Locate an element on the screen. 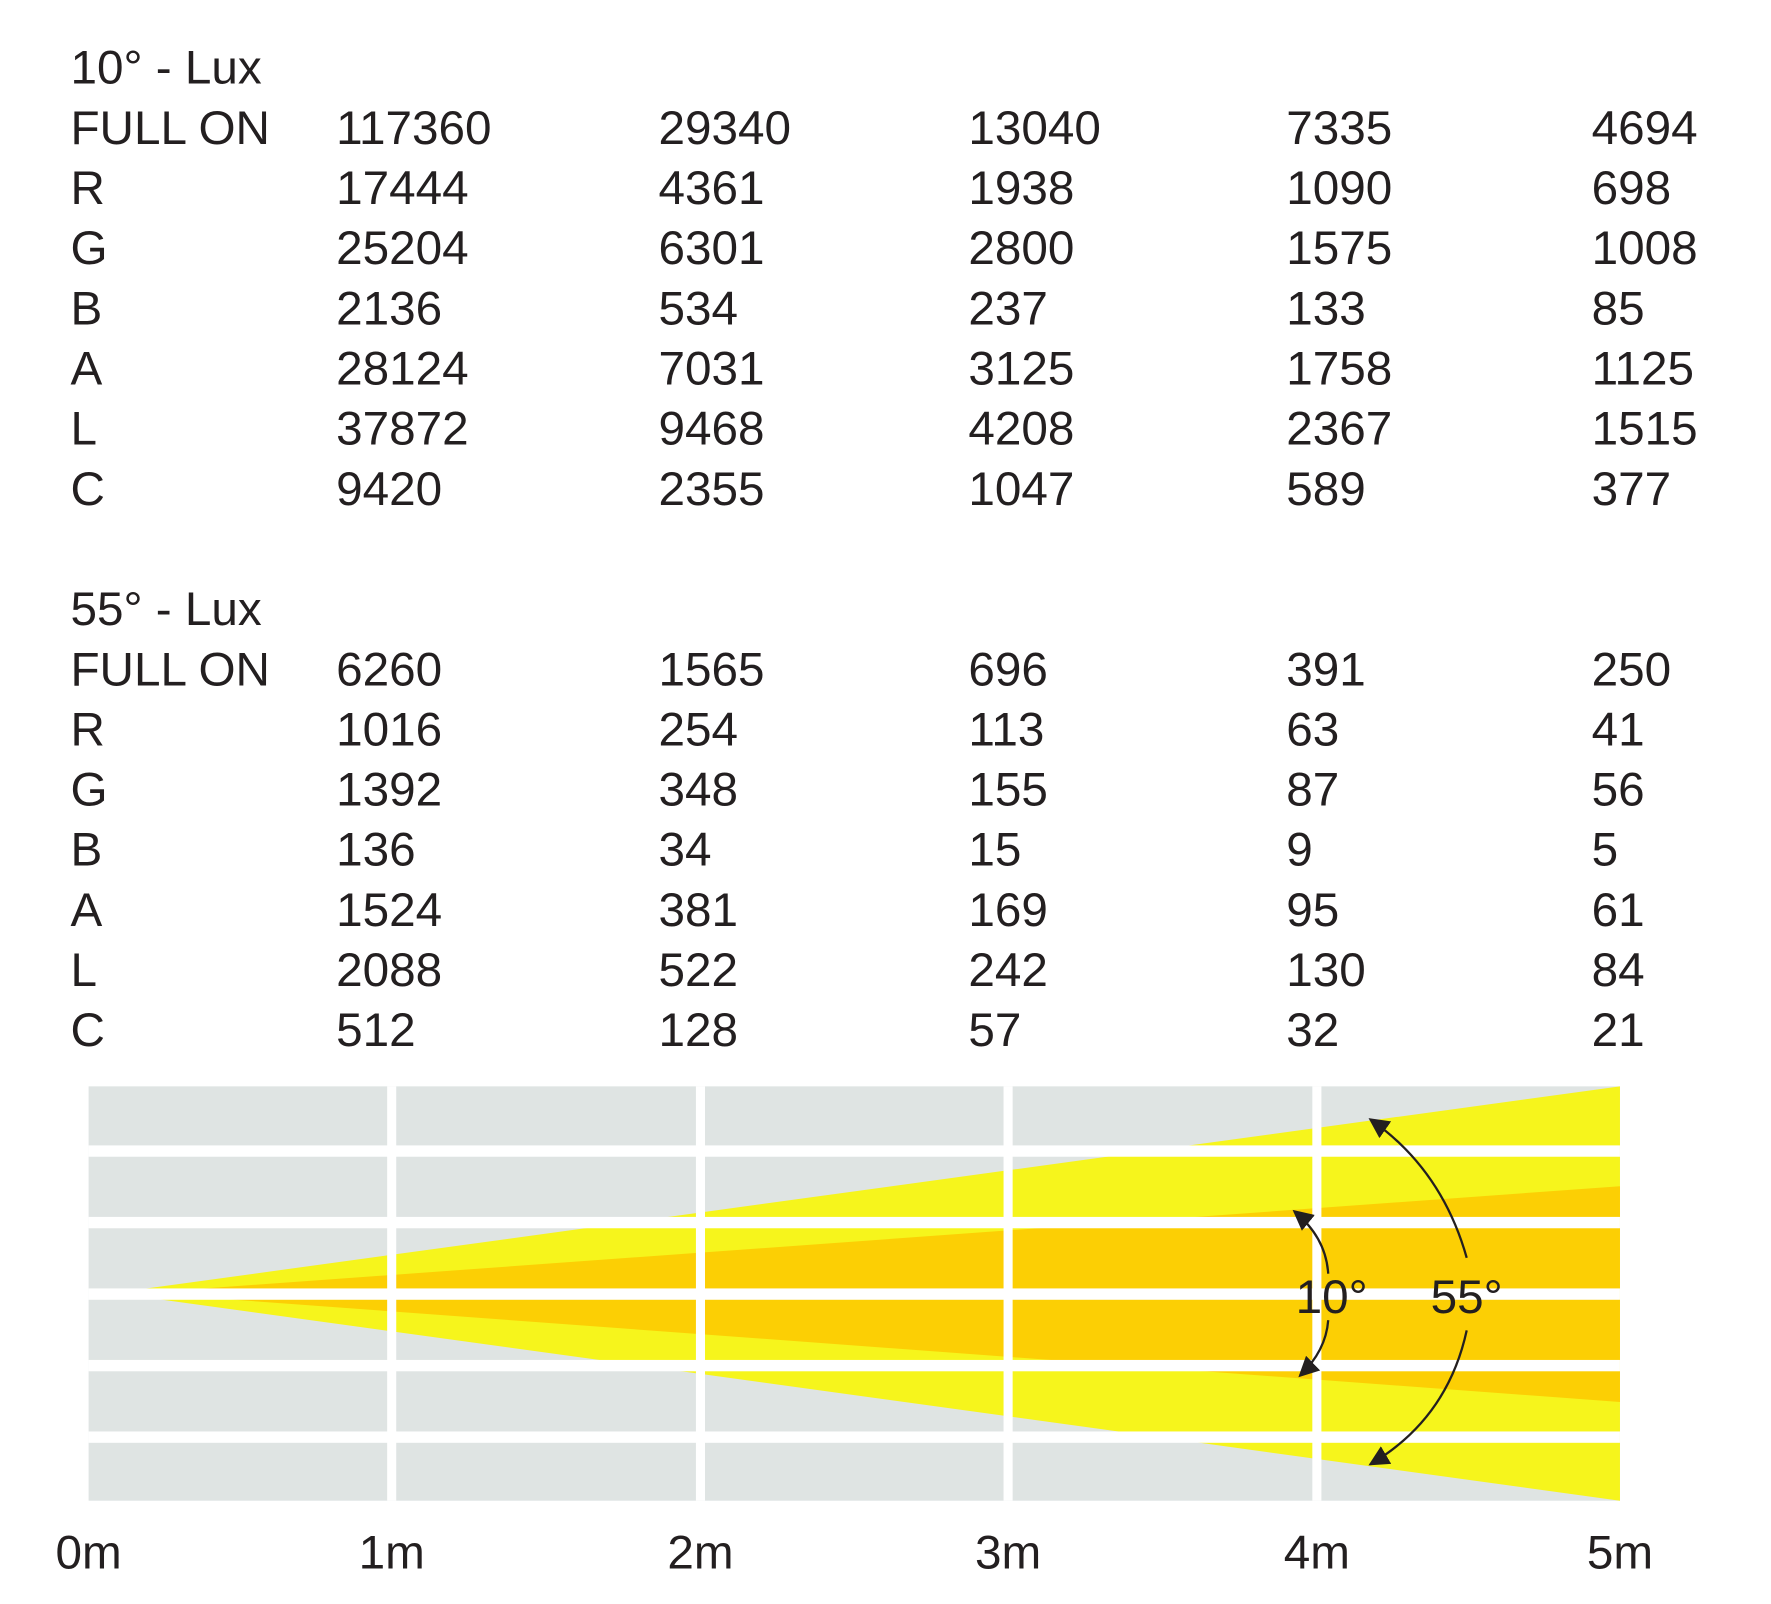 This screenshot has height=1604, width=1771. lux-value: 63 is located at coordinates (1312, 729).